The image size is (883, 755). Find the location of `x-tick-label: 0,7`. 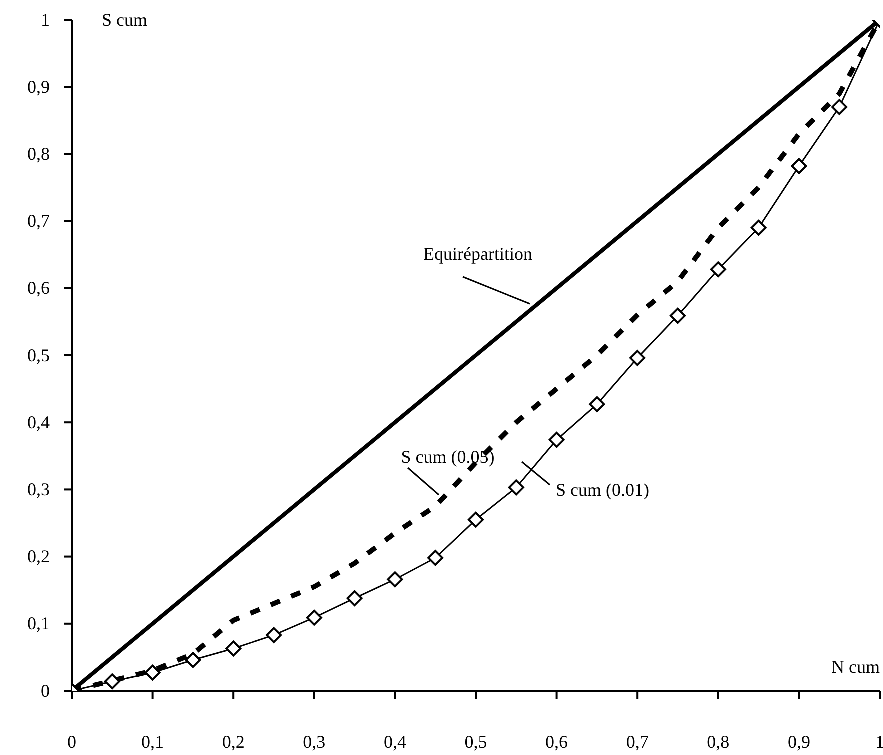

x-tick-label: 0,7 is located at coordinates (637, 742).